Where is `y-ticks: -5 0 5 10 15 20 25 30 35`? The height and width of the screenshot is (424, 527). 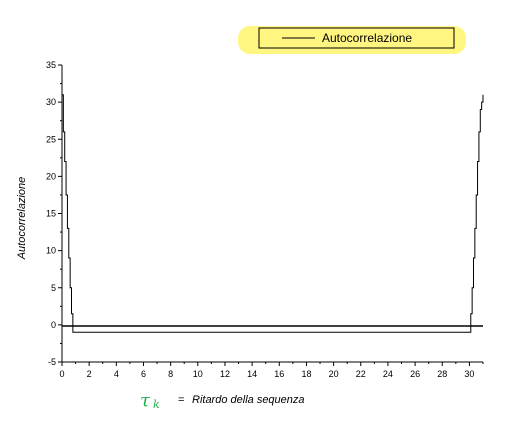
y-ticks: -5 0 5 10 15 20 25 30 35 is located at coordinates (54, 213).